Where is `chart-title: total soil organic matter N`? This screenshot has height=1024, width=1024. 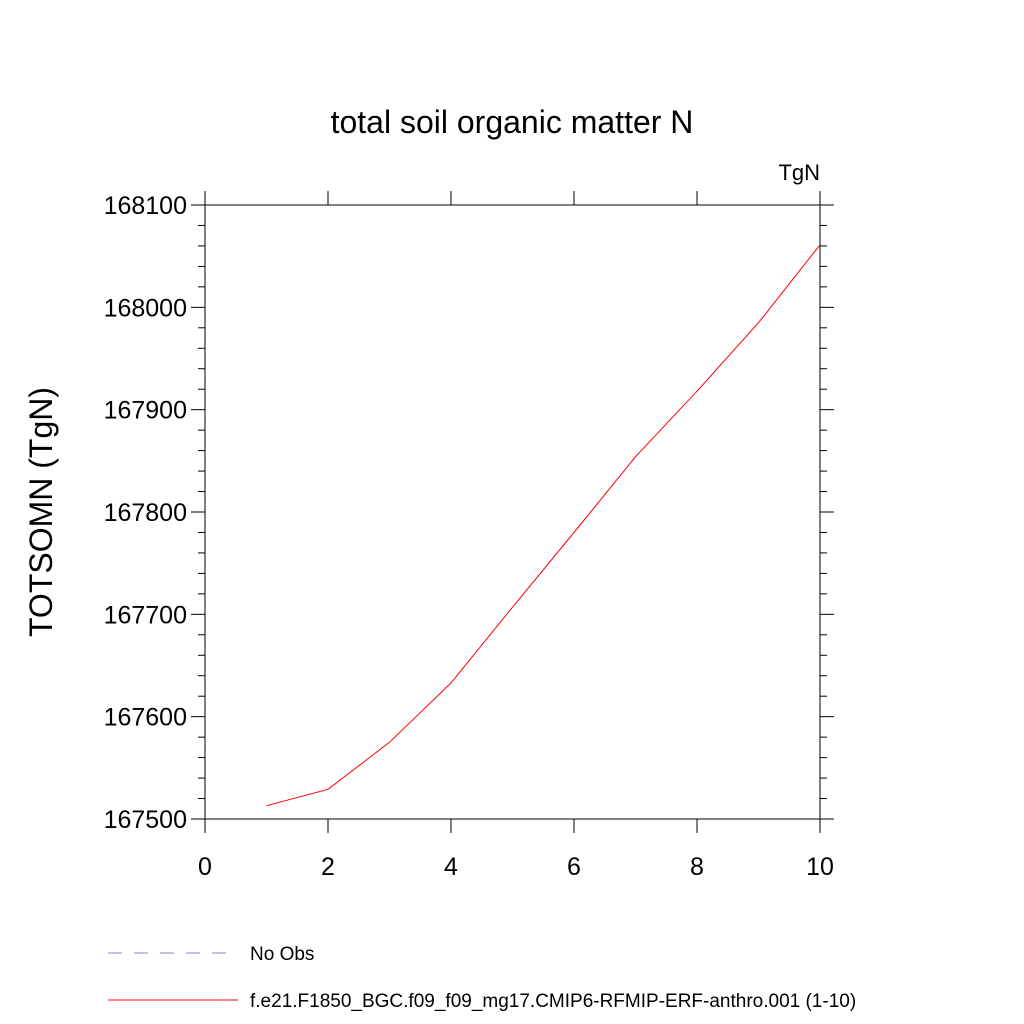
chart-title: total soil organic matter N is located at coordinates (512, 122).